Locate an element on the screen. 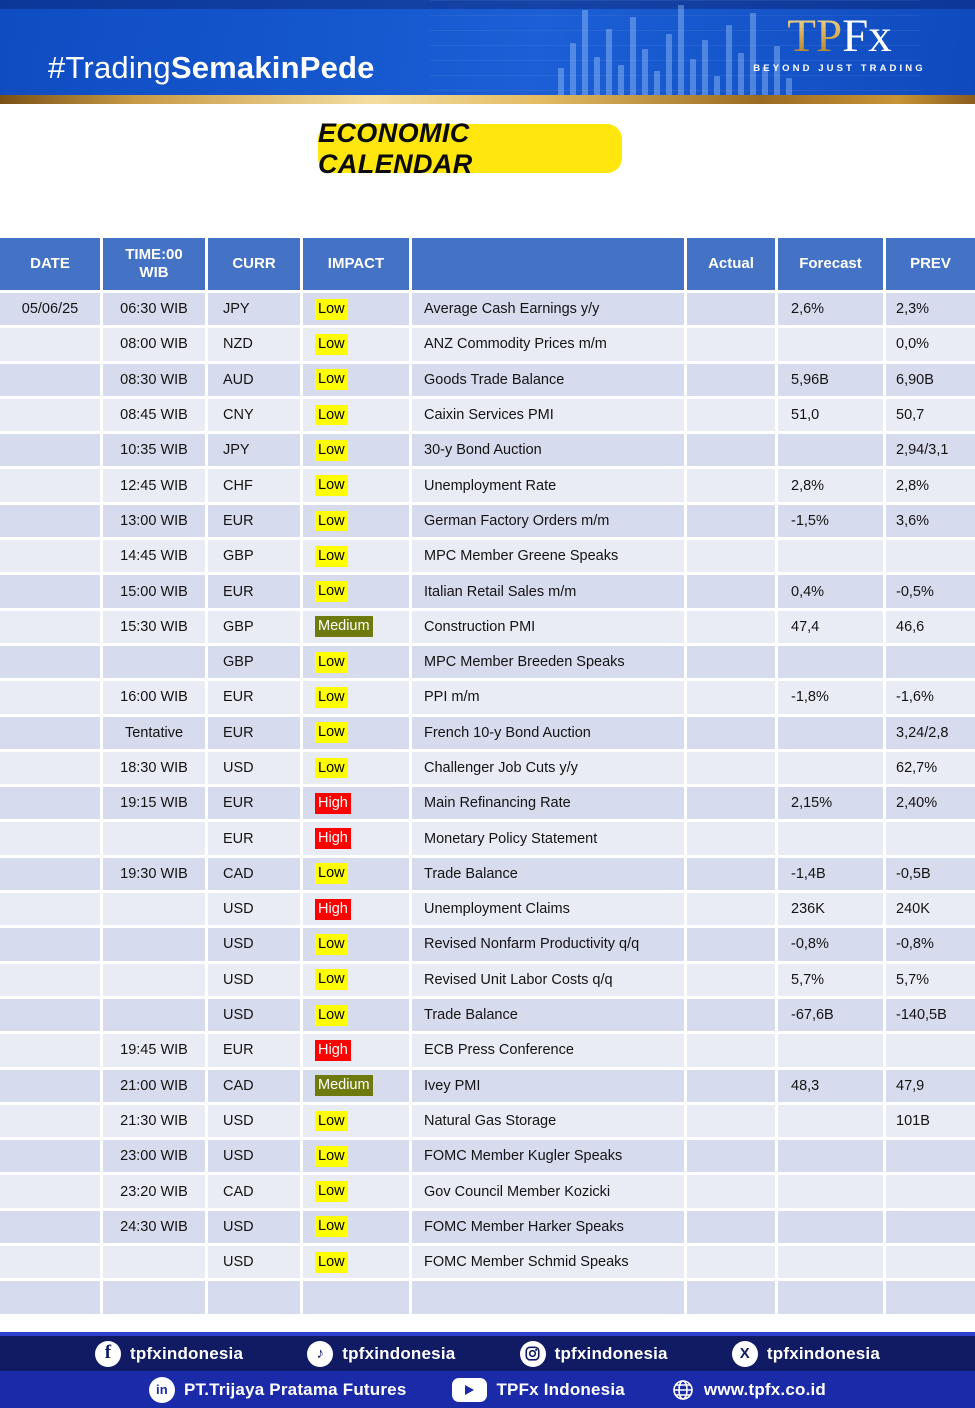  linkedin-icon: in is located at coordinates (161, 1389).